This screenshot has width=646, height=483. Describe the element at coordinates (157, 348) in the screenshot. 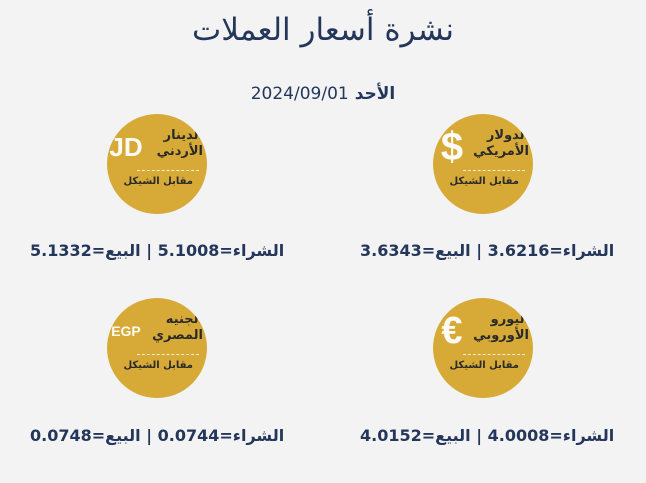

I see `currency-badge-egp: EGP الجنيه المصري مقابل الشيكل` at that location.